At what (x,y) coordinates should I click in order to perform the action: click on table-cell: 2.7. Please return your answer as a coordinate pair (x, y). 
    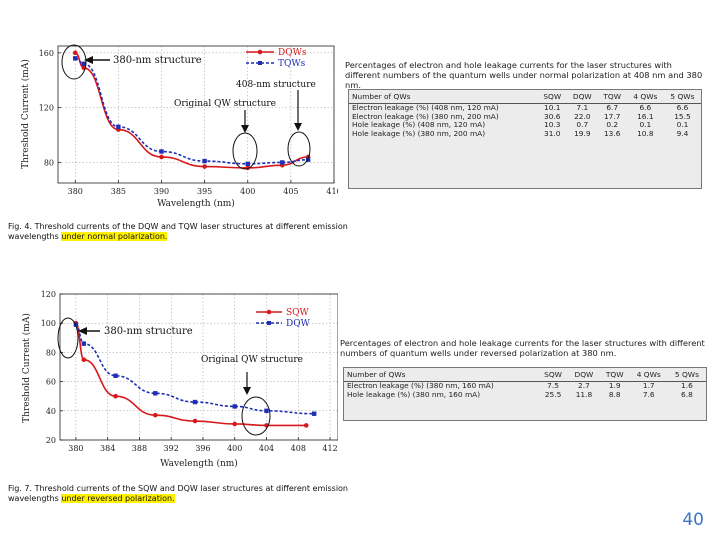
    Looking at the image, I should click on (584, 385).